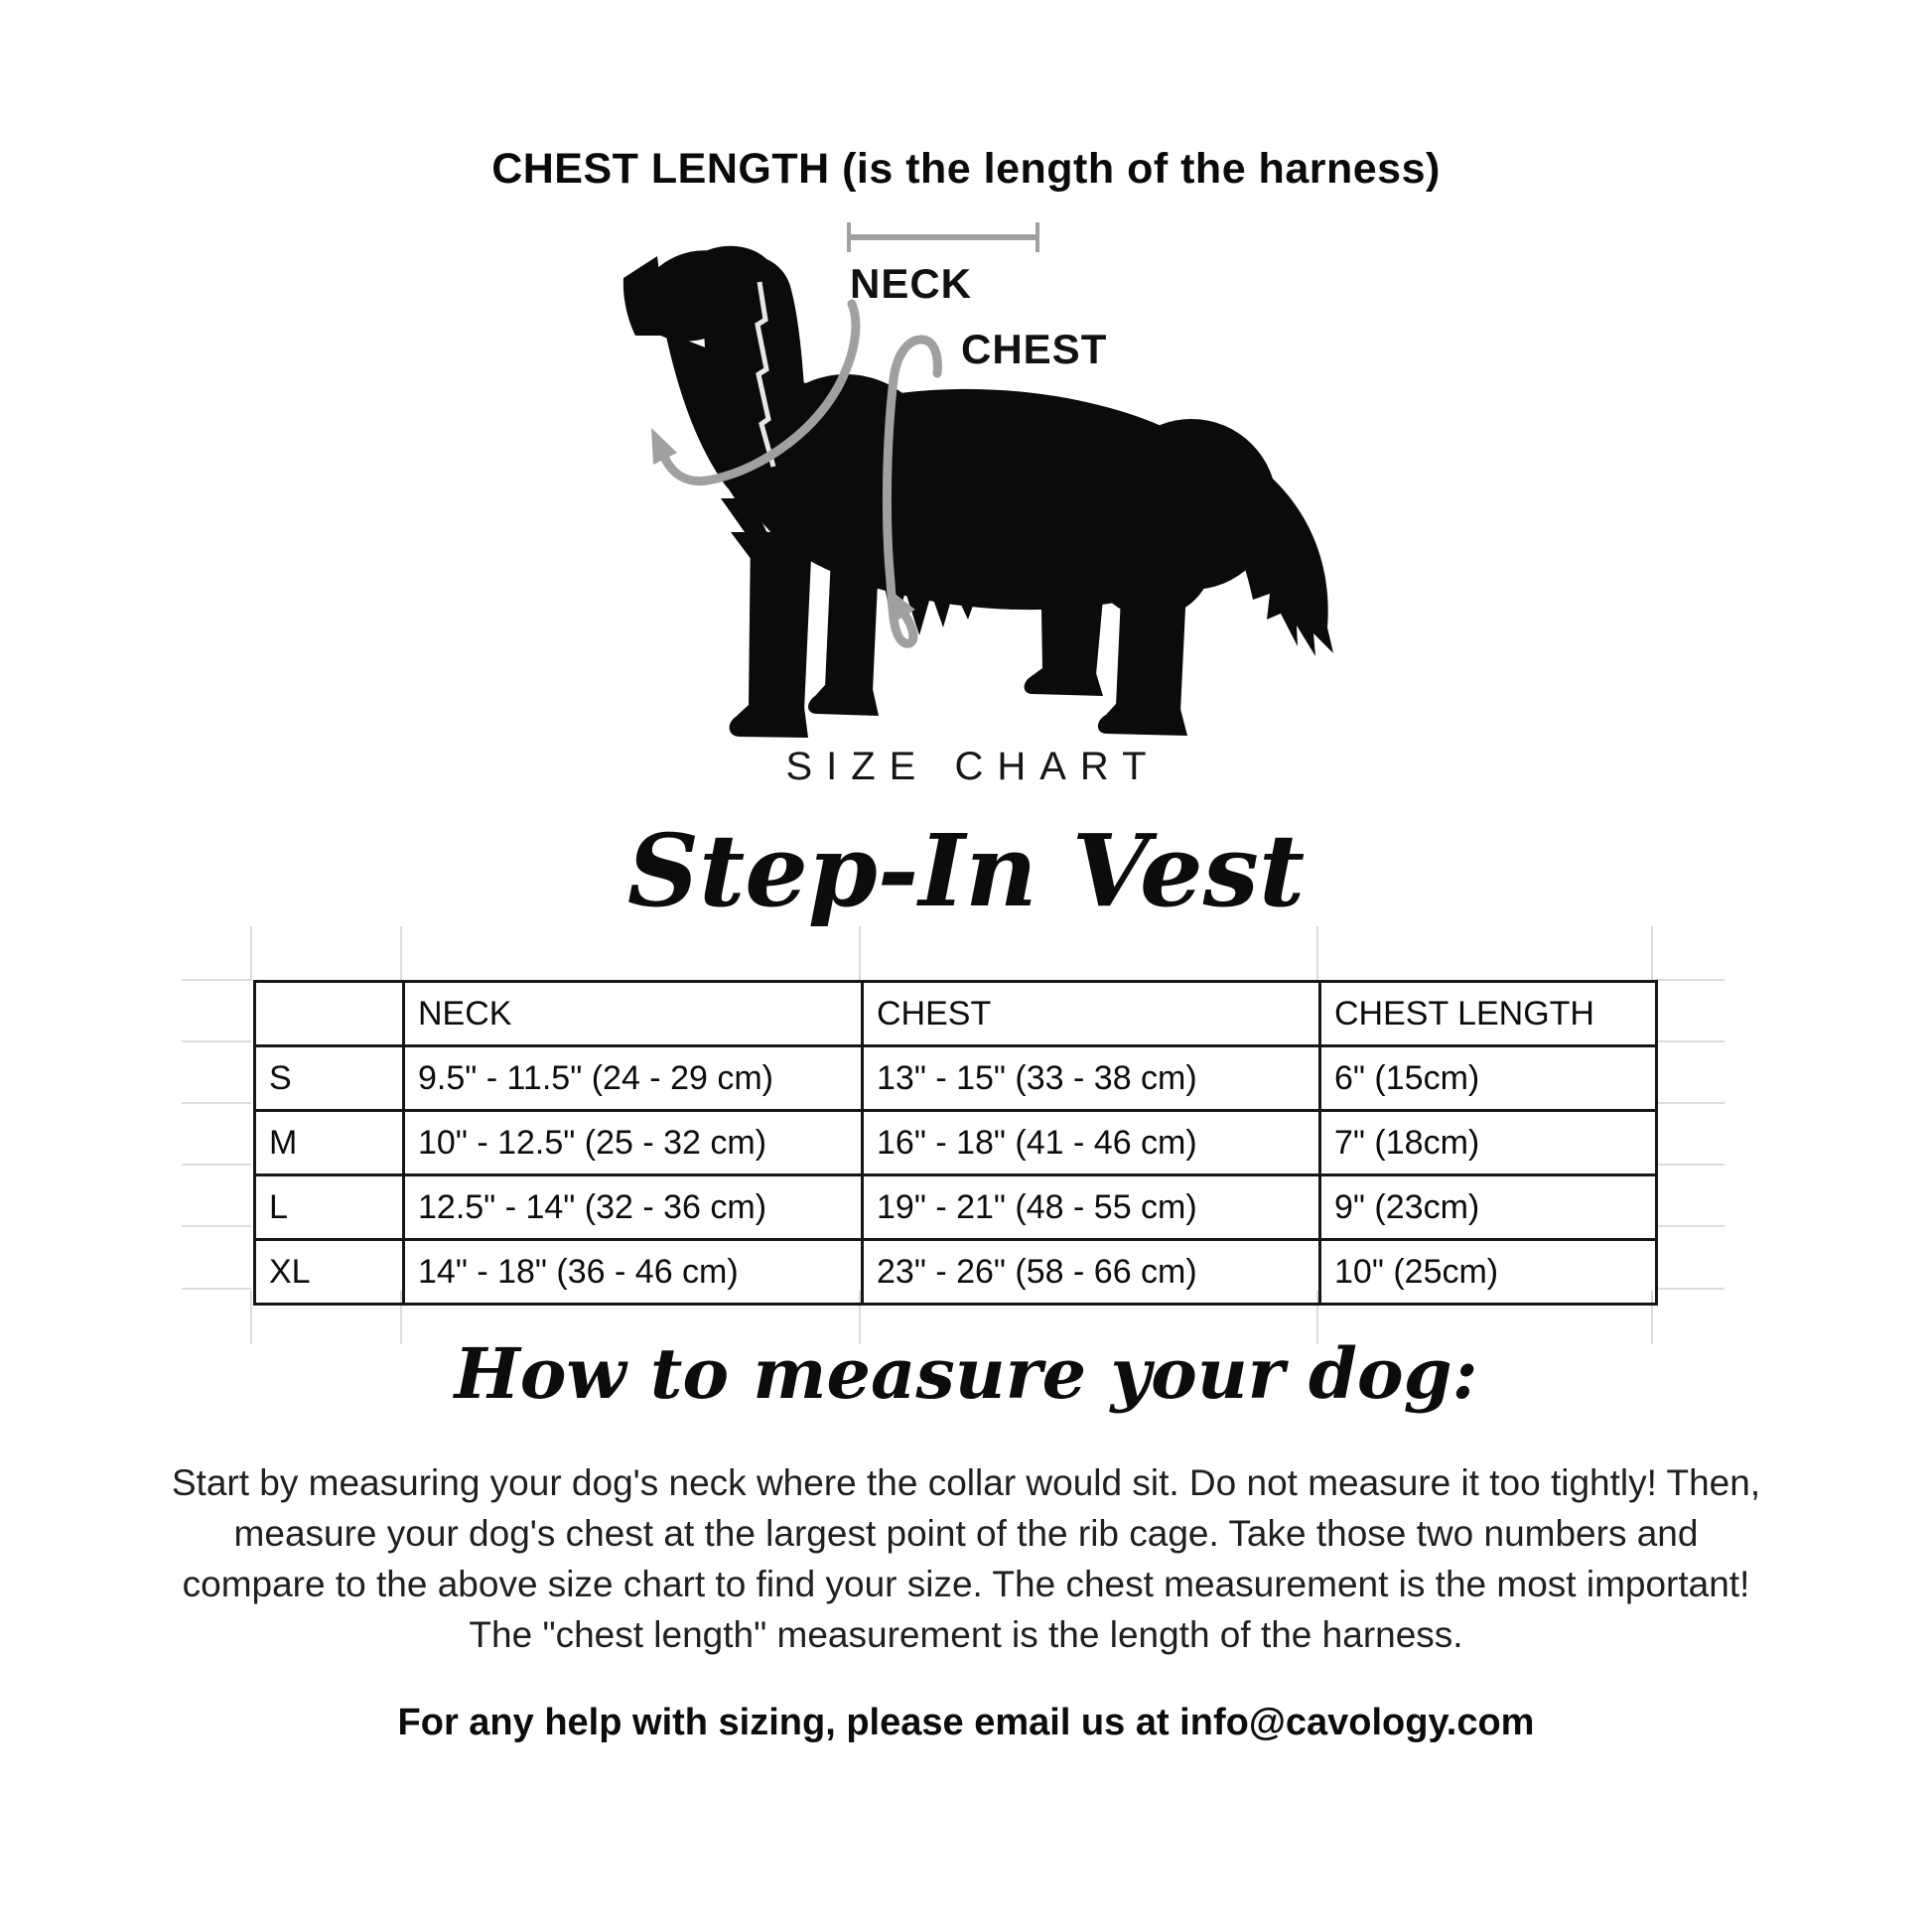 This screenshot has width=1932, height=1932. Describe the element at coordinates (902, 605) in the screenshot. I see `chest-arrowhead-icon` at that location.